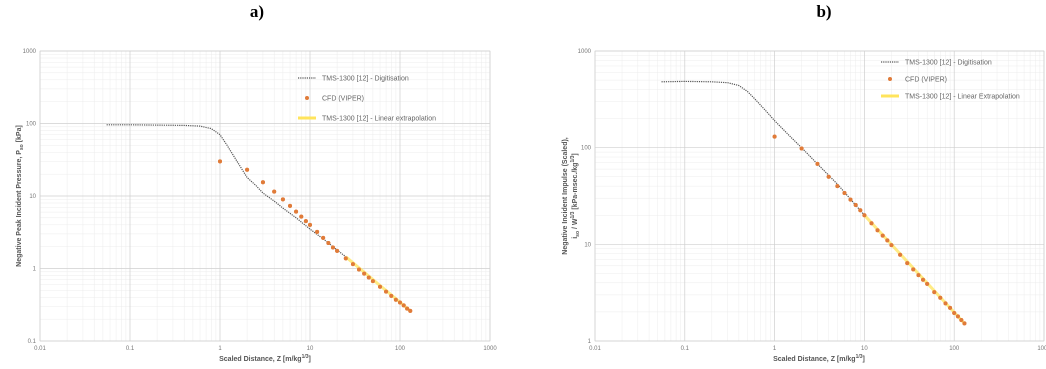 The width and height of the screenshot is (1046, 369). Describe the element at coordinates (926, 80) in the screenshot. I see `legend-entry: CFD (VIPER)` at that location.